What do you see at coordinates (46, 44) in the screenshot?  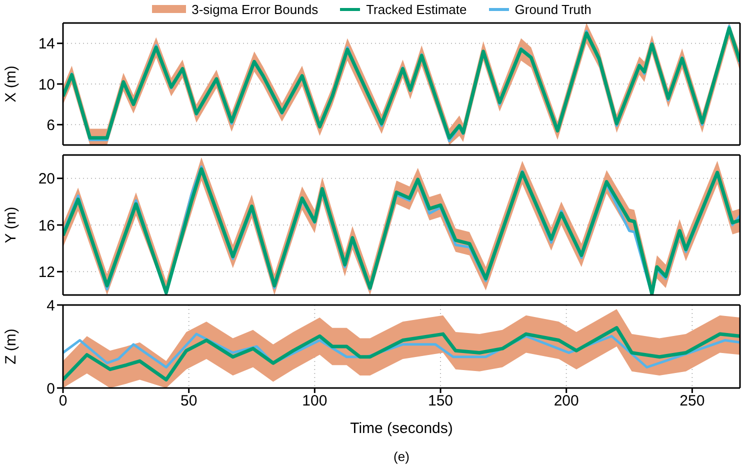 I see `y-tick-label: 14` at bounding box center [46, 44].